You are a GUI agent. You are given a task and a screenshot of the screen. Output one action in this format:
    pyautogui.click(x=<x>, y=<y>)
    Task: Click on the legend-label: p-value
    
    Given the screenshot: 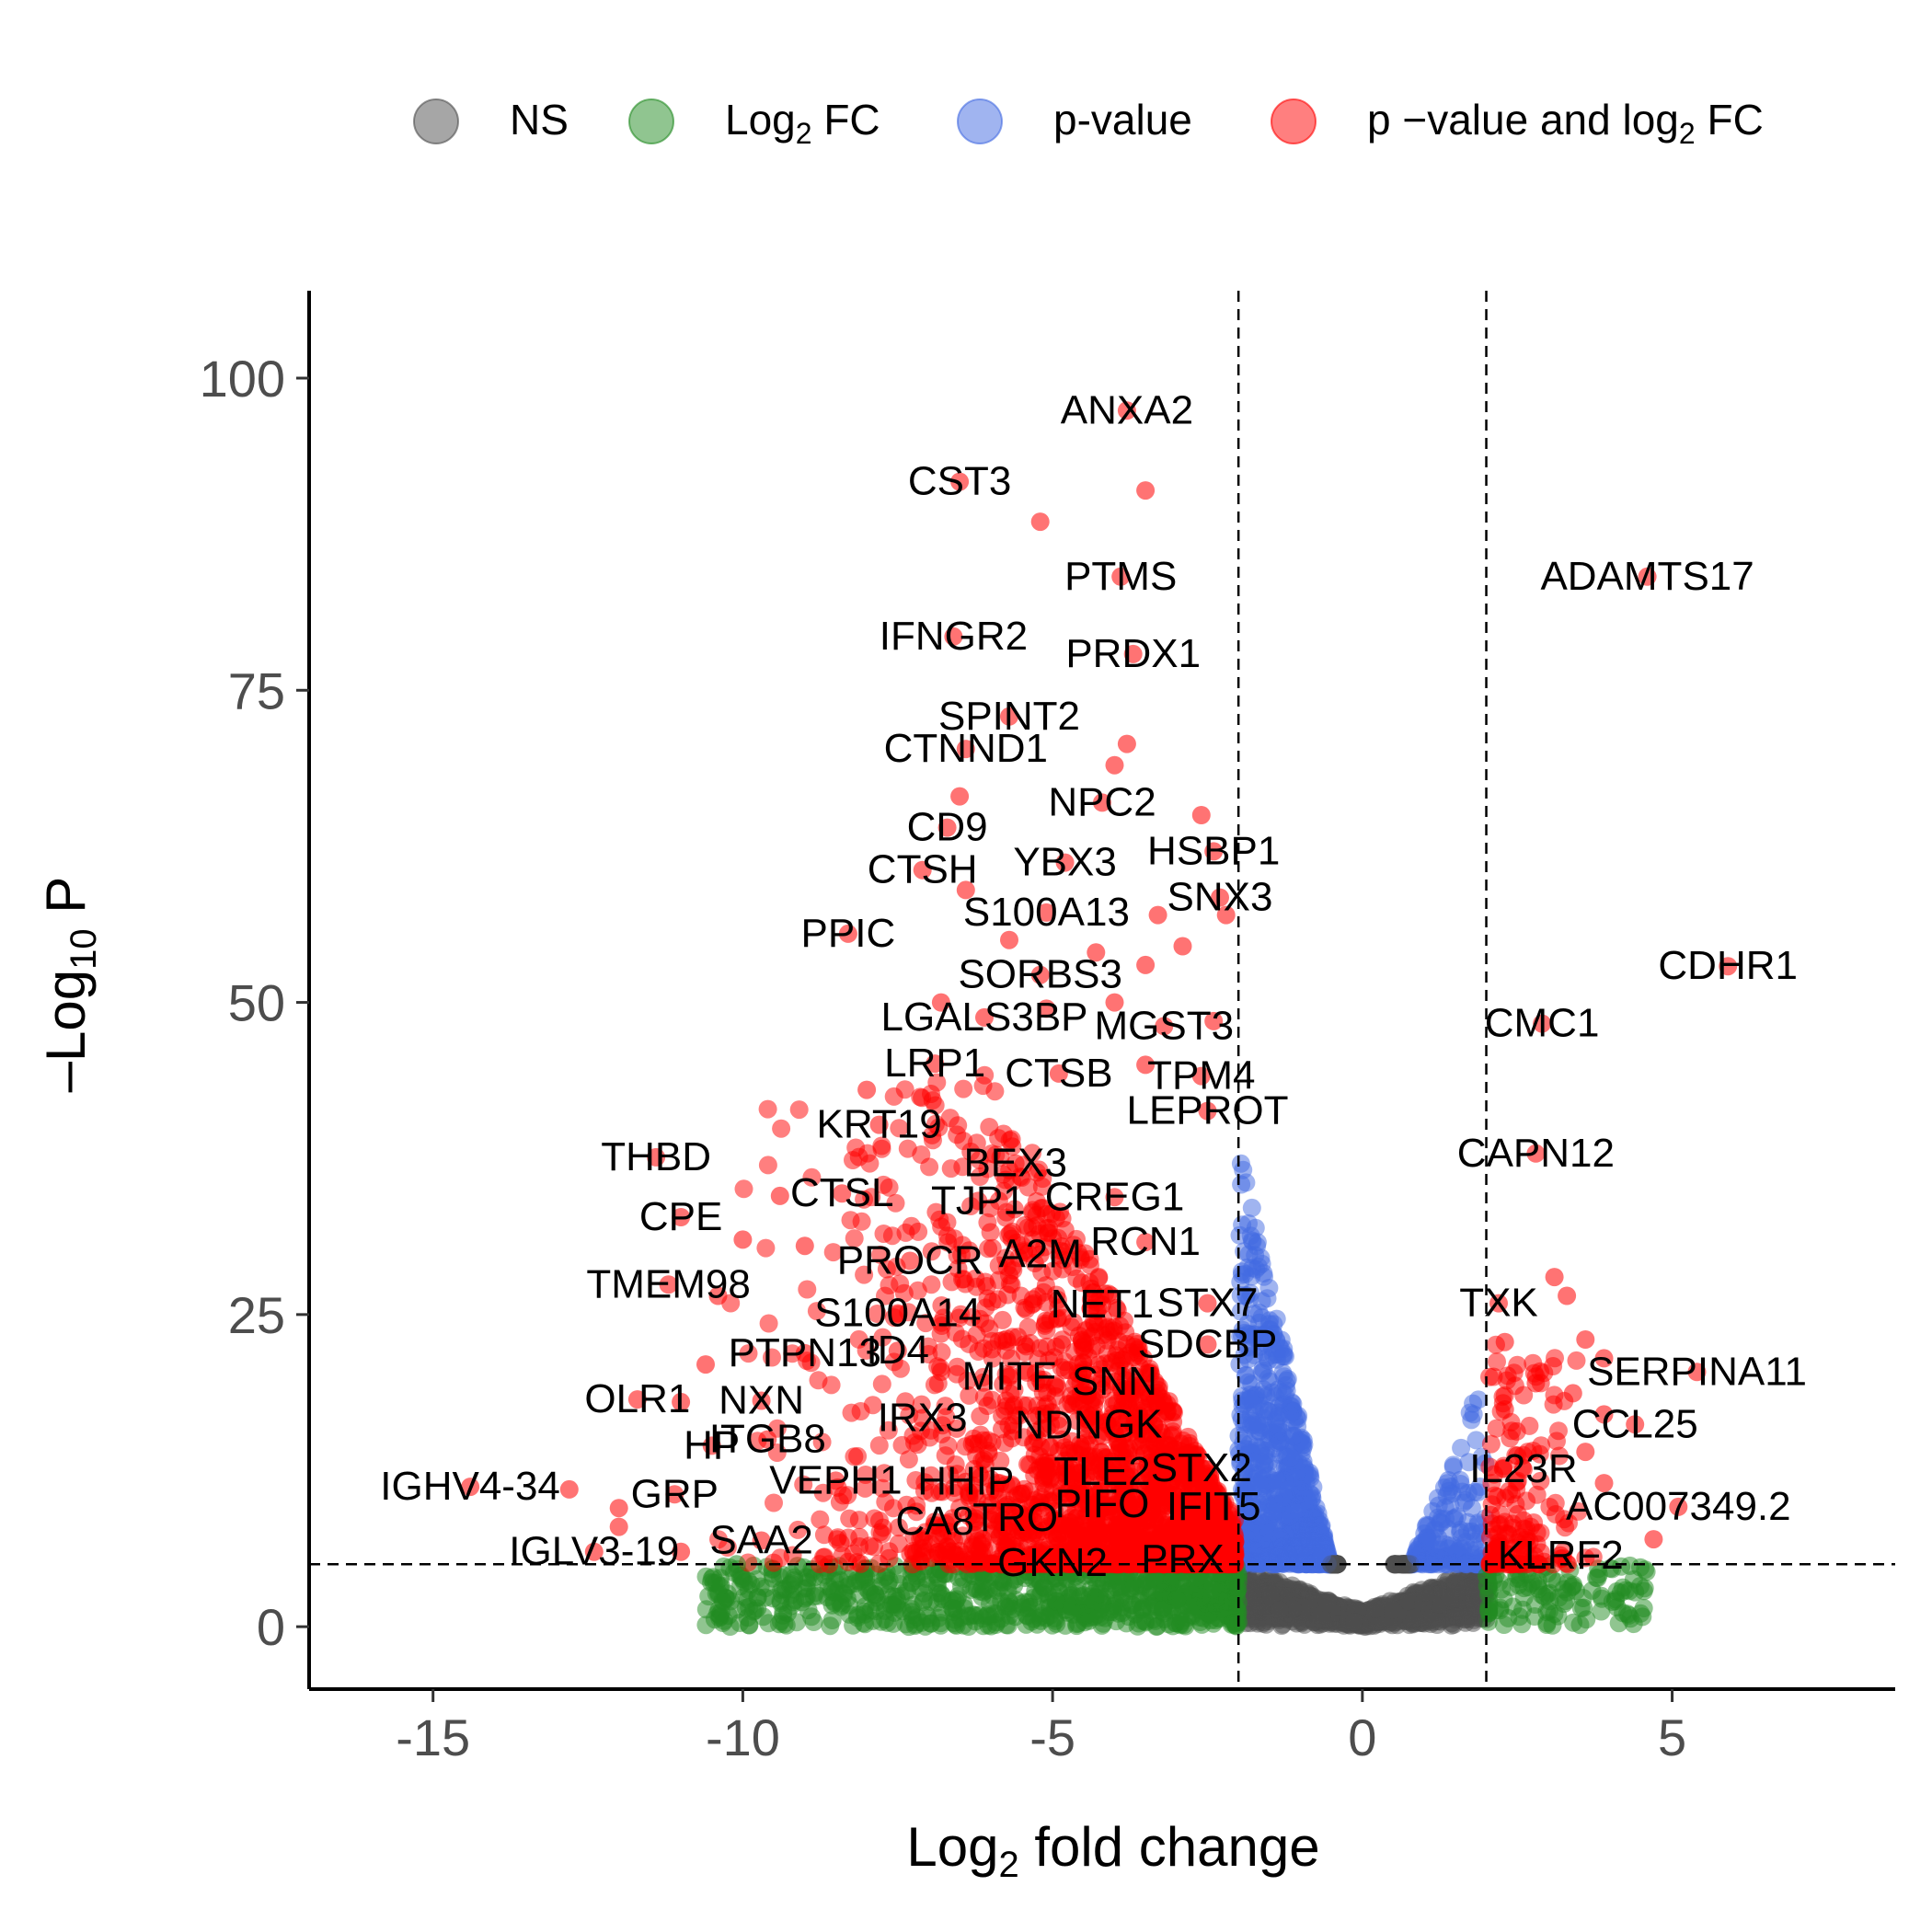 What is the action you would take?
    pyautogui.click(x=1122, y=120)
    